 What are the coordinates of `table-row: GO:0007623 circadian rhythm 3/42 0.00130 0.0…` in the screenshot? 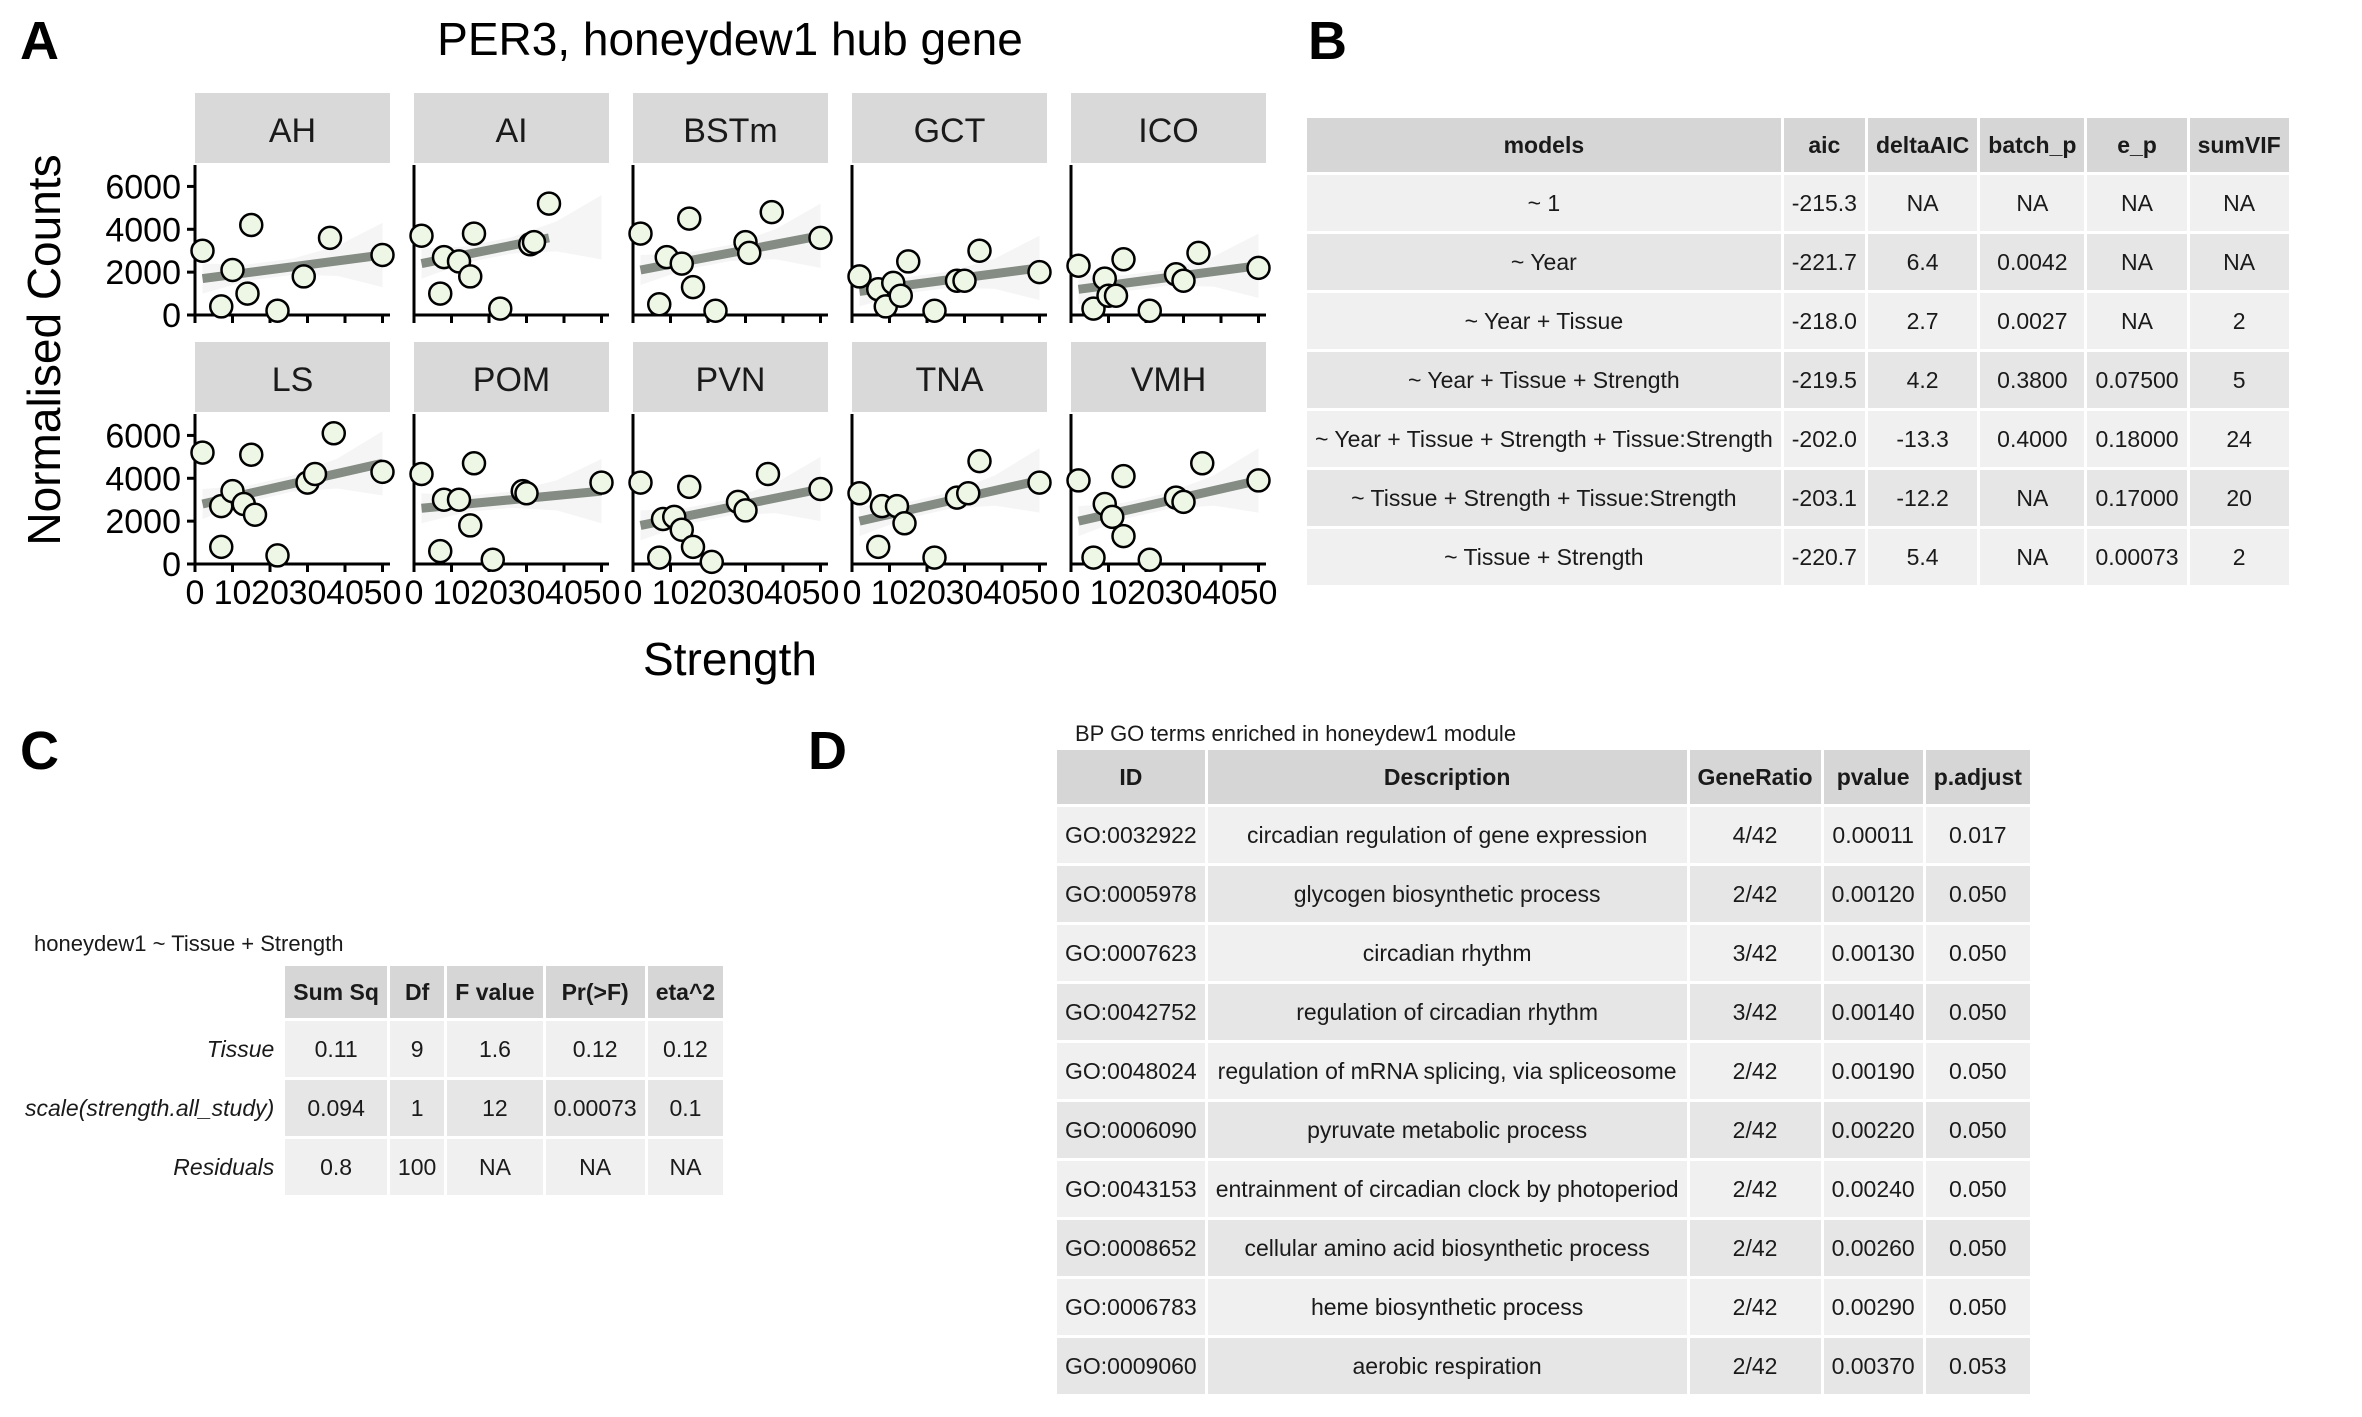 It's located at (1543, 953).